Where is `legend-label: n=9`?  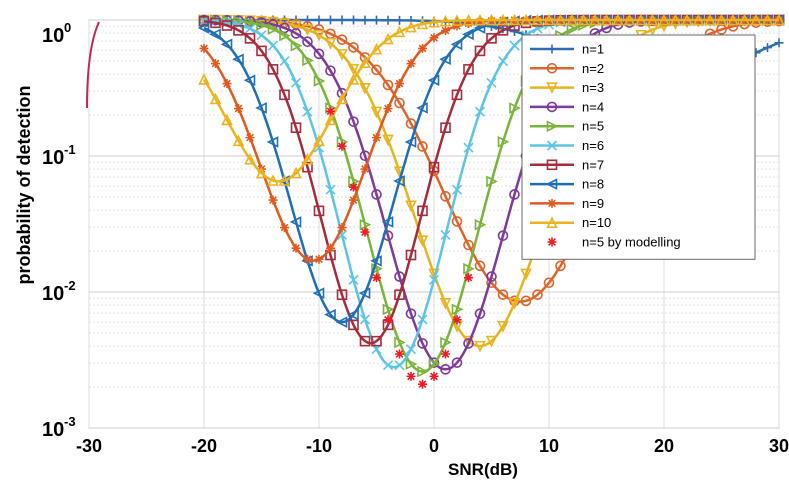
legend-label: n=9 is located at coordinates (593, 203).